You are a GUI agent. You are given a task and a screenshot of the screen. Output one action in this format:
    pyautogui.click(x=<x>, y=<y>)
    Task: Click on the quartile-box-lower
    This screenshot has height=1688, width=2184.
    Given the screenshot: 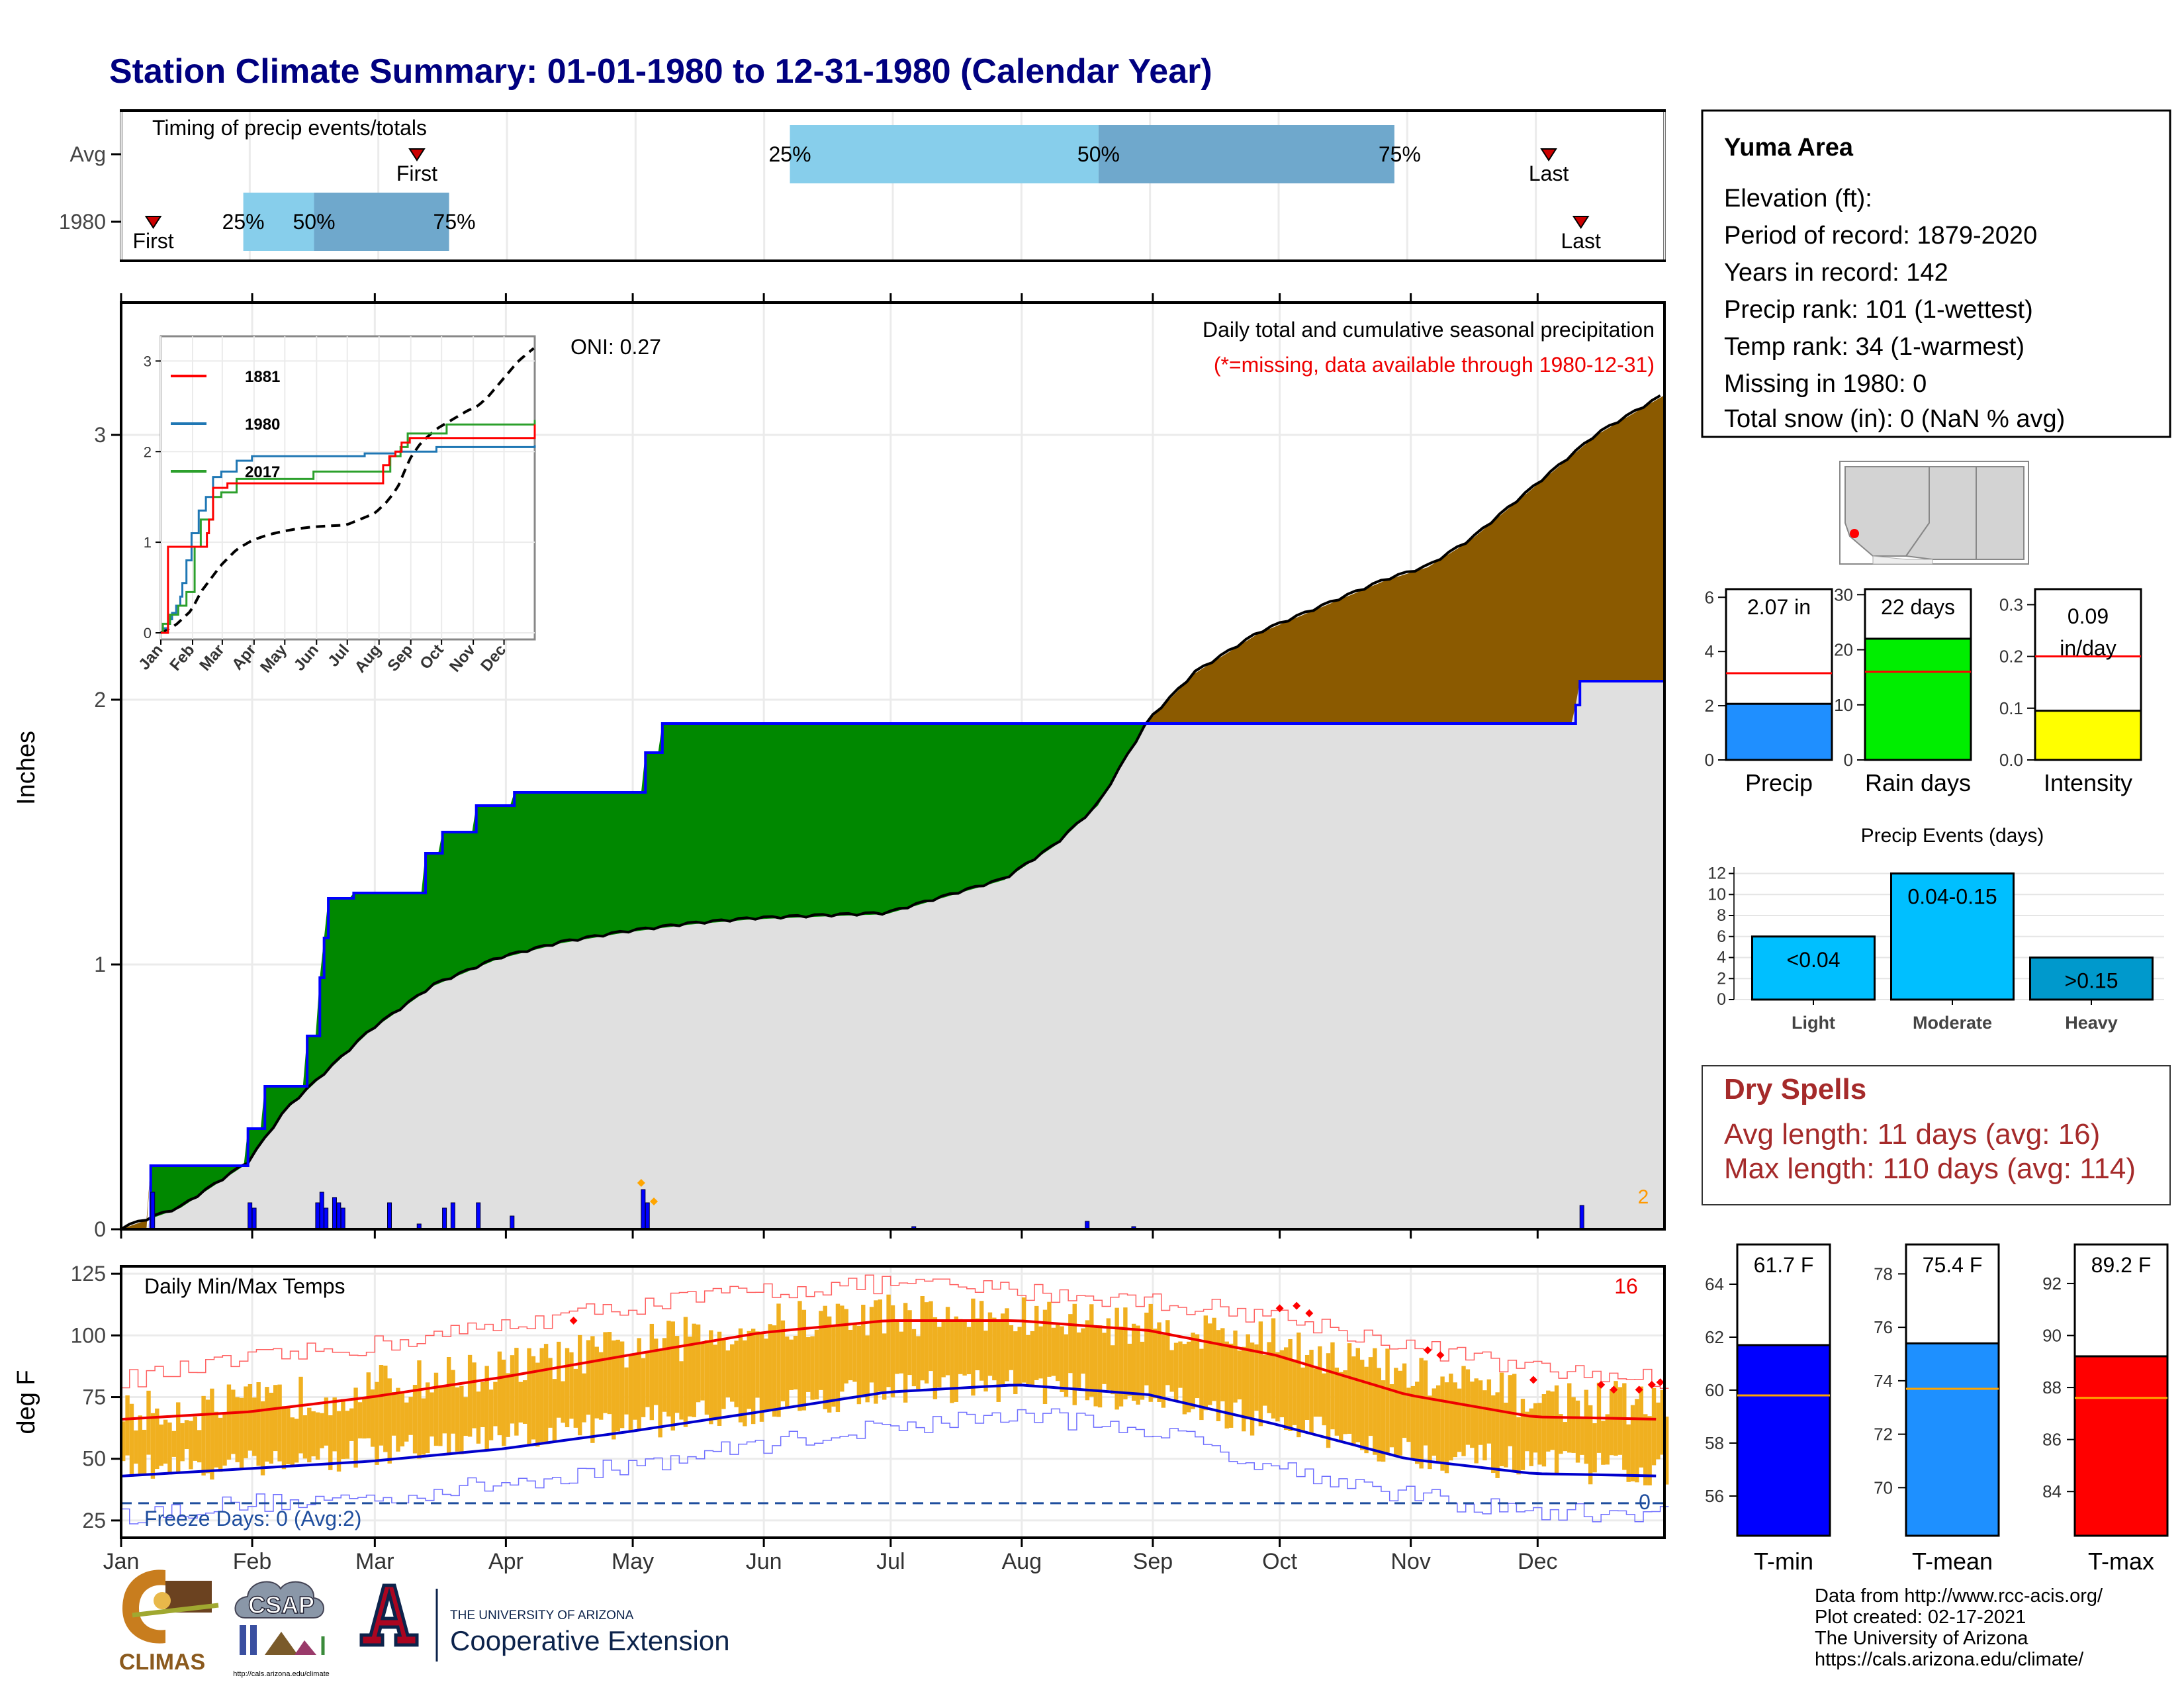 What is the action you would take?
    pyautogui.click(x=278, y=222)
    